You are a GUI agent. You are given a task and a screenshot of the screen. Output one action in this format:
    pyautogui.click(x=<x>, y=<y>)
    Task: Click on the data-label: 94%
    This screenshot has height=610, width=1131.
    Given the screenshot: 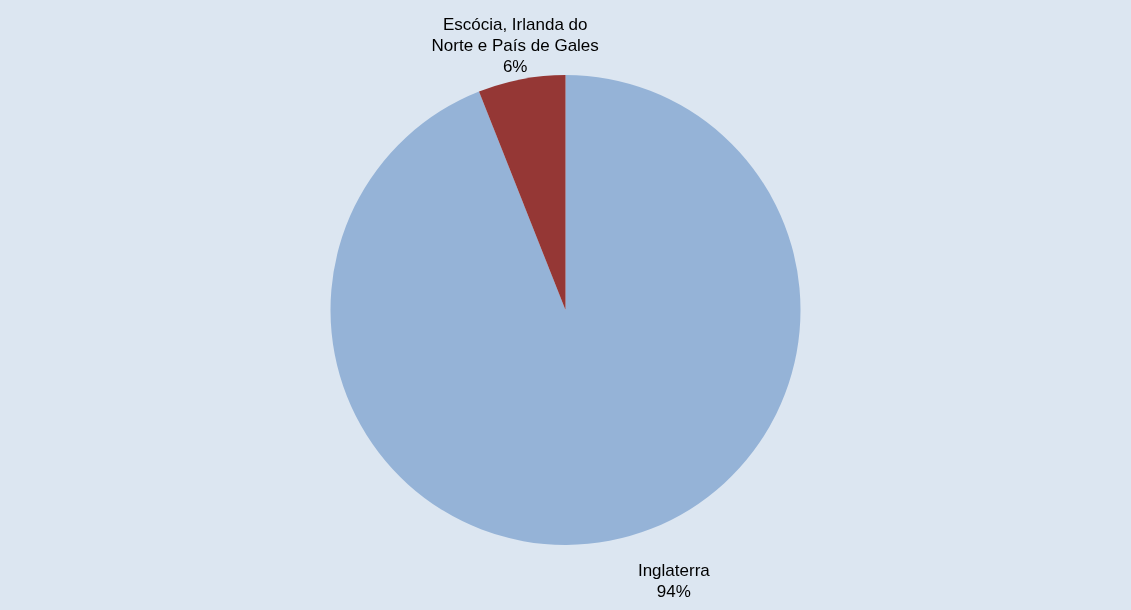 What is the action you would take?
    pyautogui.click(x=673, y=592)
    